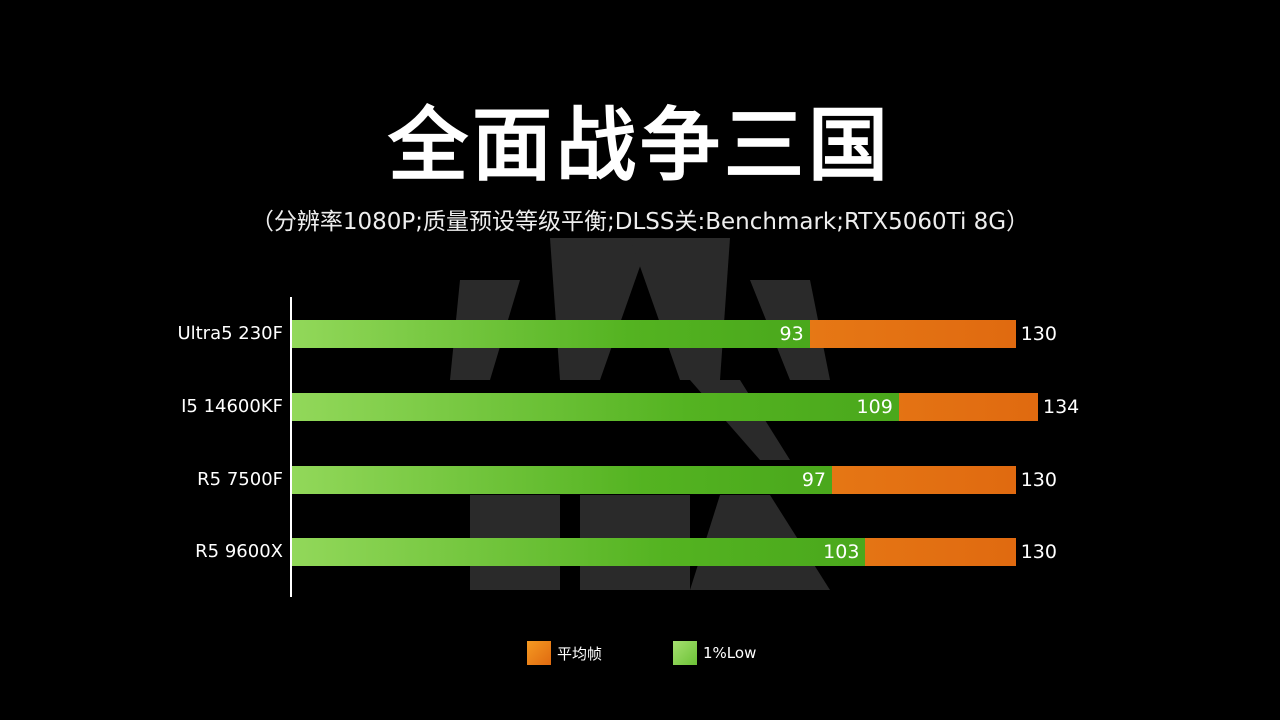  Describe the element at coordinates (640, 145) in the screenshot. I see `chart-title: 全面战争三国` at that location.